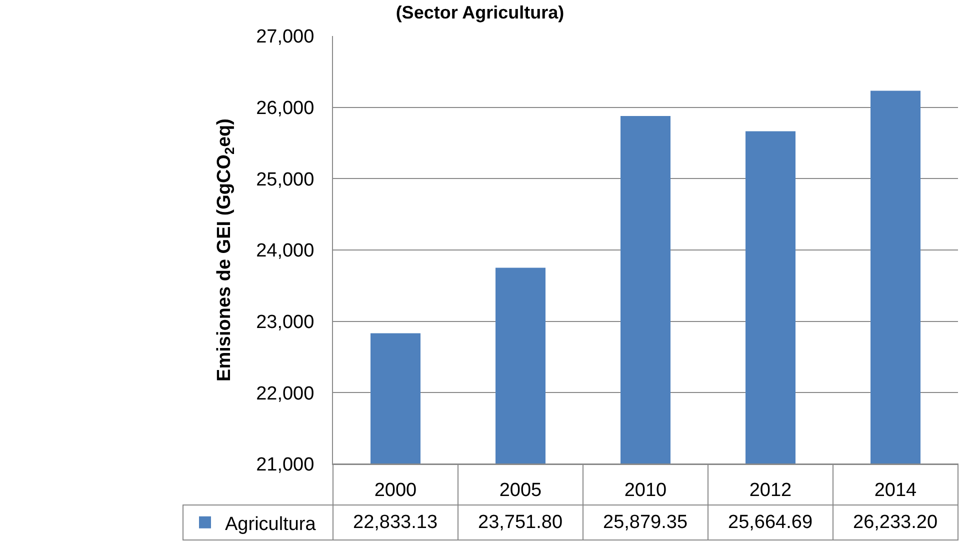  I want to click on y-tick-label: 24,000, so click(285, 251).